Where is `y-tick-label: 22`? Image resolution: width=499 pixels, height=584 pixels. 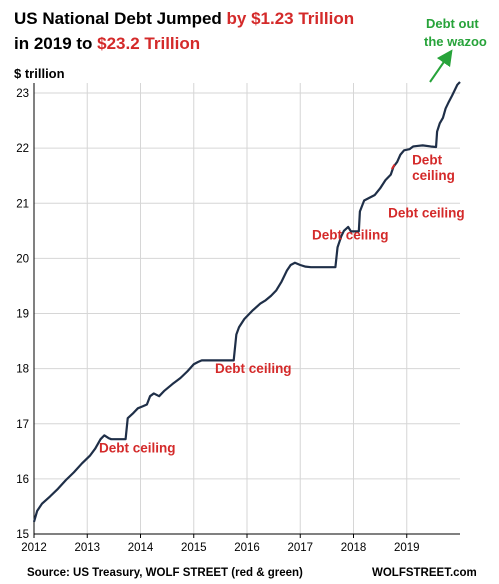 y-tick-label: 22 is located at coordinates (22, 149).